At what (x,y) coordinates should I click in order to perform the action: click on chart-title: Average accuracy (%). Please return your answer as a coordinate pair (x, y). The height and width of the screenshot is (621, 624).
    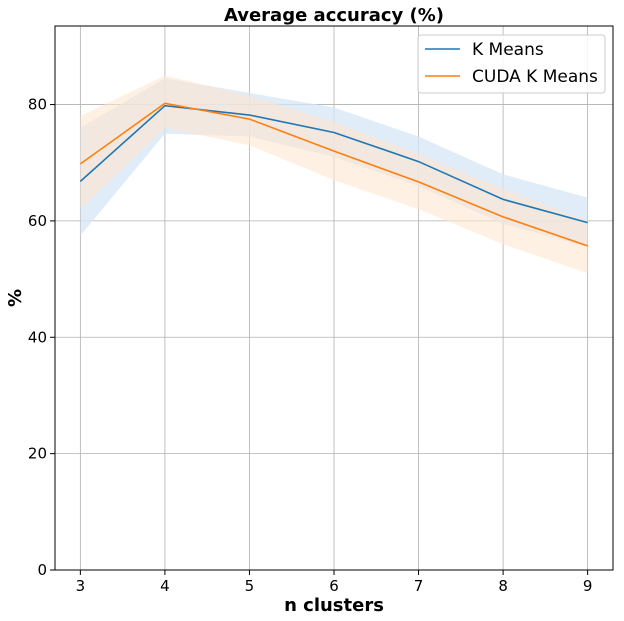
    Looking at the image, I should click on (334, 15).